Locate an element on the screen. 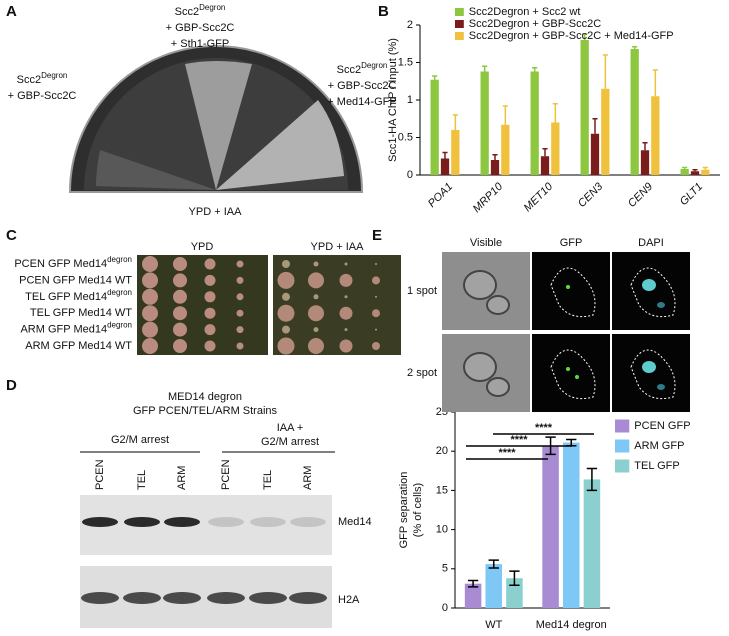 The height and width of the screenshot is (636, 729). y-tick-label: 15 is located at coordinates (442, 490).